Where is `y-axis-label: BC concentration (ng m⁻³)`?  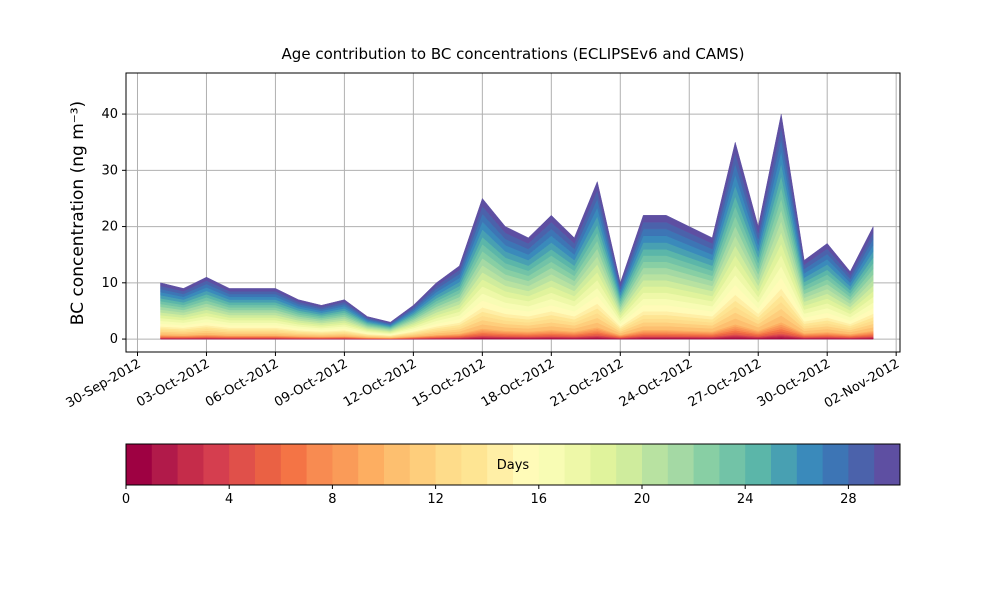
y-axis-label: BC concentration (ng m⁻³) is located at coordinates (78, 213).